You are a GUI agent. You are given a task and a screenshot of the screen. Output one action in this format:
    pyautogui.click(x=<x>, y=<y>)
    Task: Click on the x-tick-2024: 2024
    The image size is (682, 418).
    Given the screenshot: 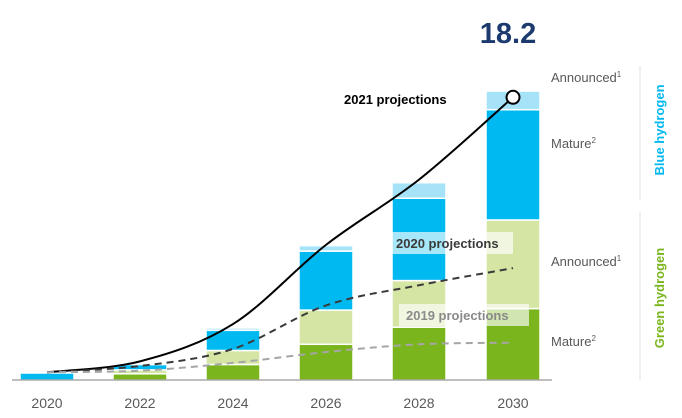 What is the action you would take?
    pyautogui.click(x=232, y=403)
    